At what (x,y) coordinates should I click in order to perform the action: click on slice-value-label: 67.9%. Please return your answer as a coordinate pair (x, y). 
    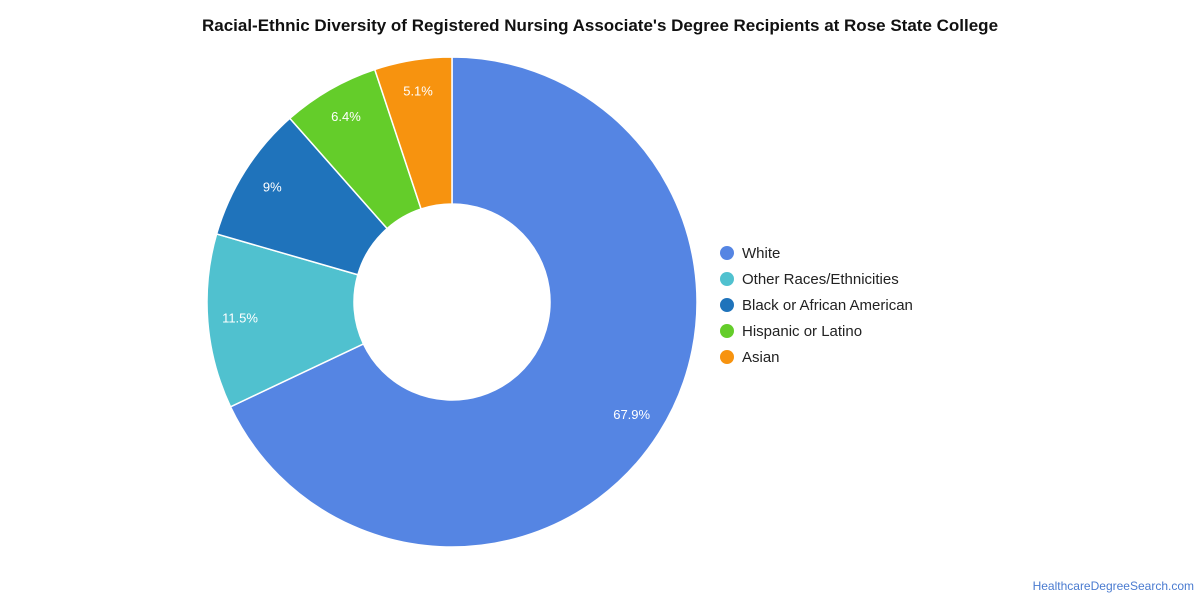
    Looking at the image, I should click on (631, 414).